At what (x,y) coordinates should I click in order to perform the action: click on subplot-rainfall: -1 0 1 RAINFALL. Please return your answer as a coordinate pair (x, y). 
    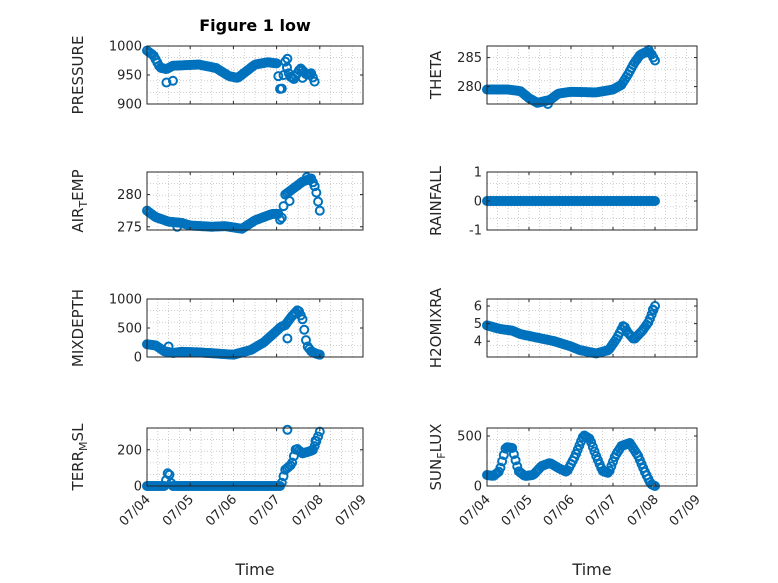
    Looking at the image, I should click on (562, 202).